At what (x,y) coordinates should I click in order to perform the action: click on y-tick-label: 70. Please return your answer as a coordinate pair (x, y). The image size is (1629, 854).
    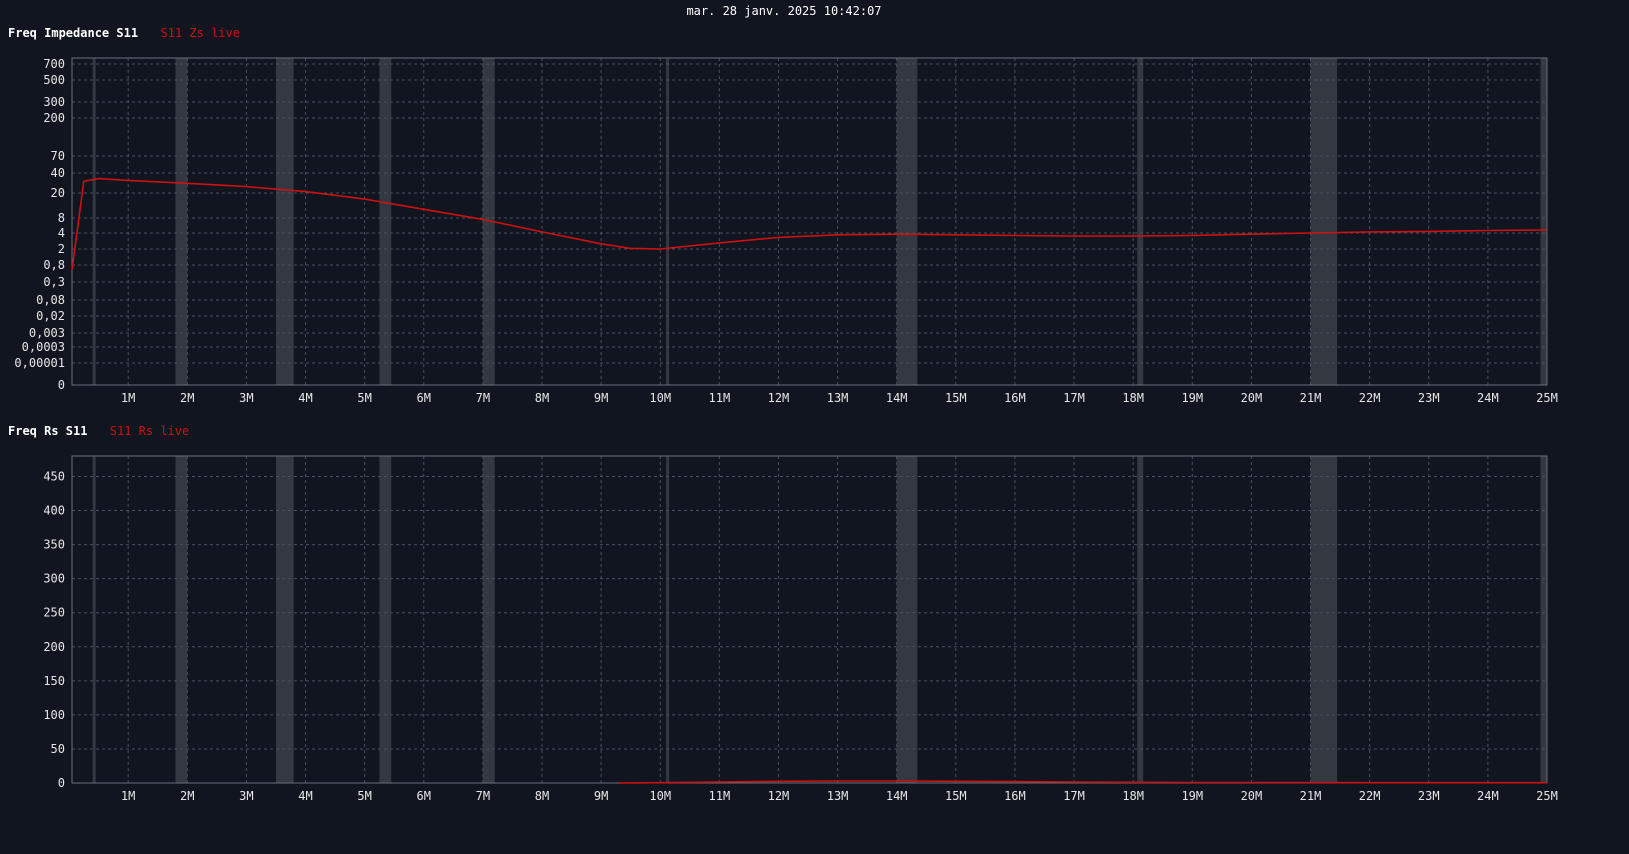
    Looking at the image, I should click on (58, 156).